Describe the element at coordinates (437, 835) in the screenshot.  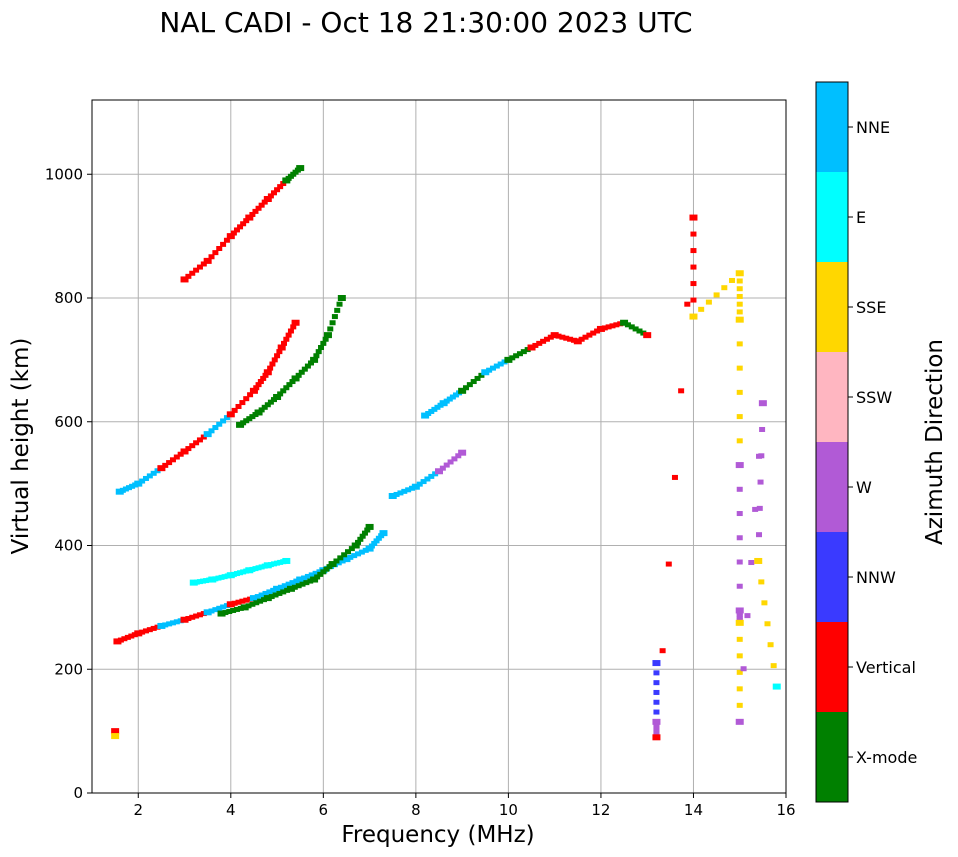
I see `x-axis-label: Frequency (MHz)` at that location.